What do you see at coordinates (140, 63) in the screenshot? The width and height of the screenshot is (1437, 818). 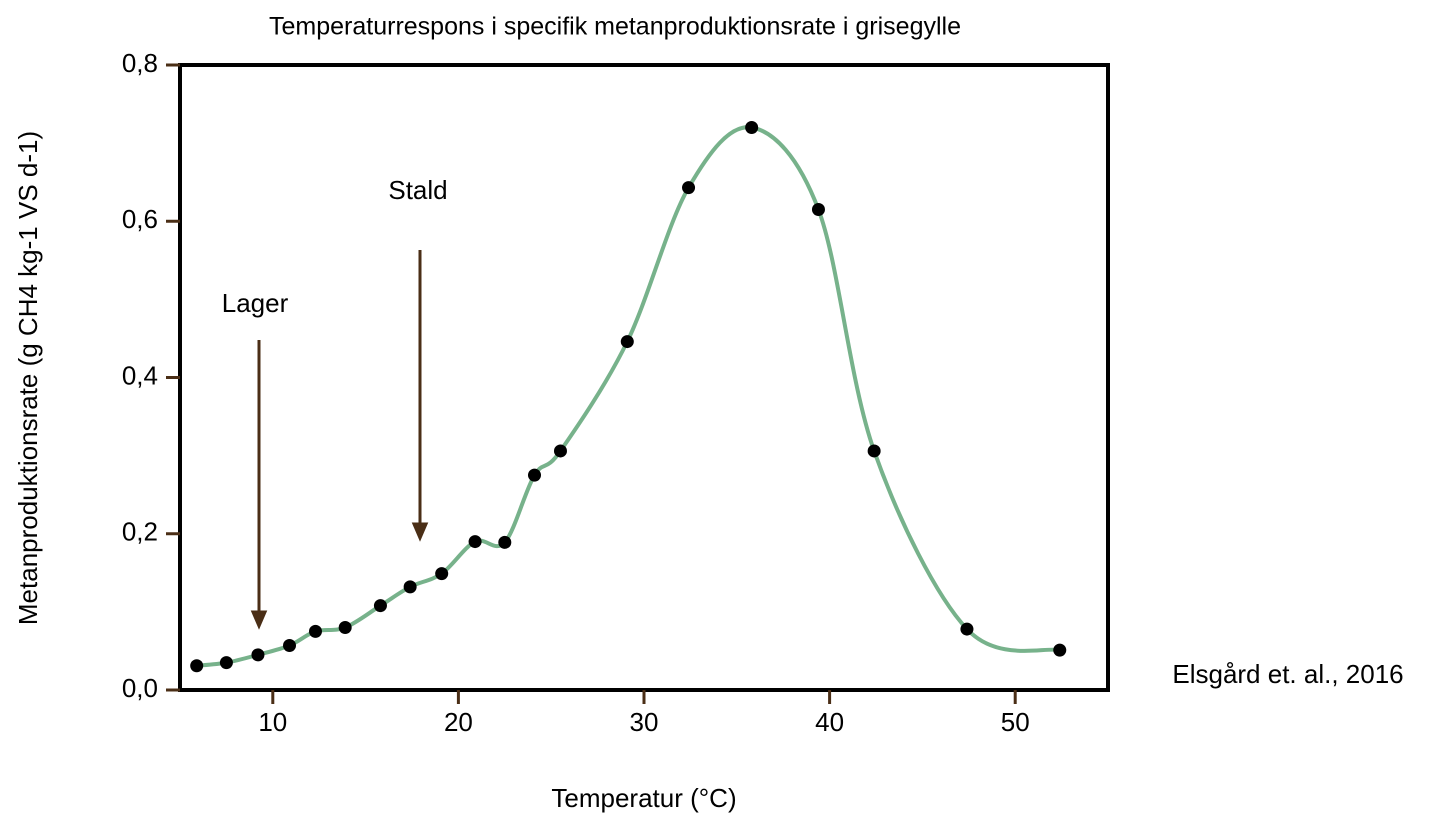 I see `y-tick-label: 0,8` at bounding box center [140, 63].